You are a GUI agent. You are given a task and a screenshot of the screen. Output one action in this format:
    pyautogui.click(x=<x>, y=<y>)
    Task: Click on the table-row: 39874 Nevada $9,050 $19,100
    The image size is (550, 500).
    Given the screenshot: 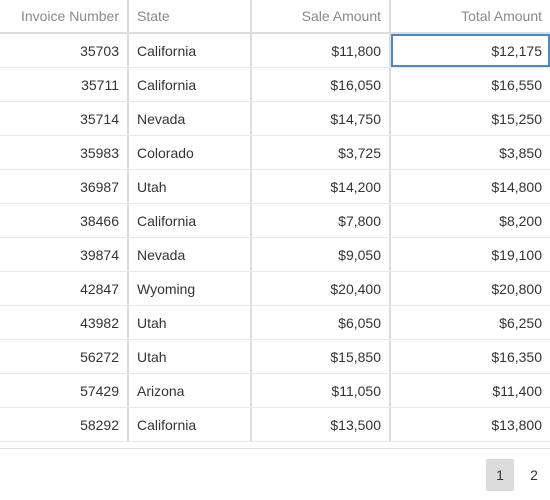 What is the action you would take?
    pyautogui.click(x=275, y=255)
    